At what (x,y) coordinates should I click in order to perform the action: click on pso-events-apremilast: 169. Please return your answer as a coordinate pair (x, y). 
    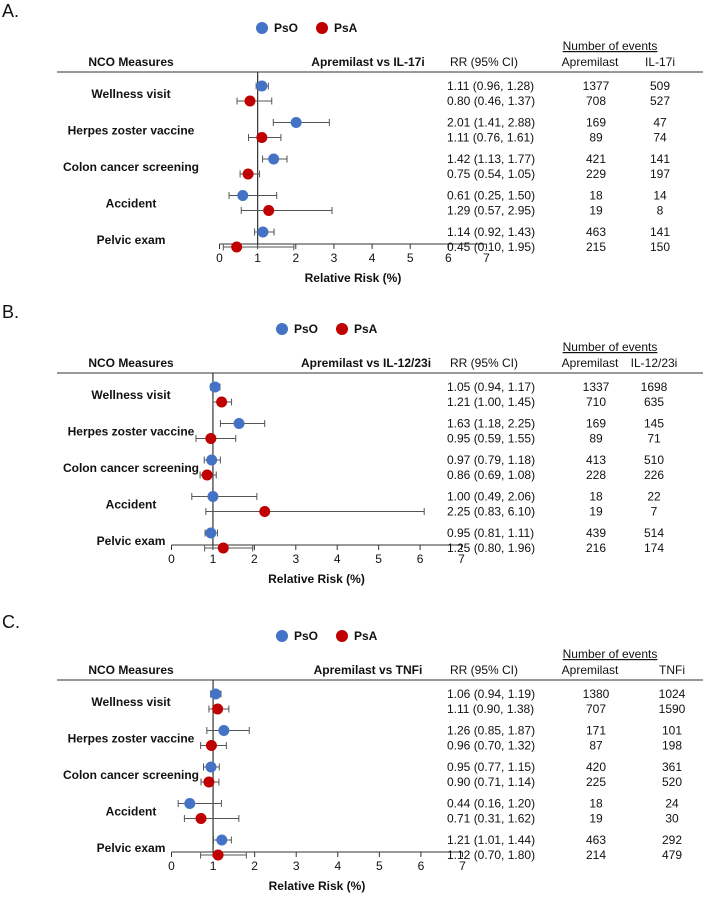
    Looking at the image, I should click on (596, 123).